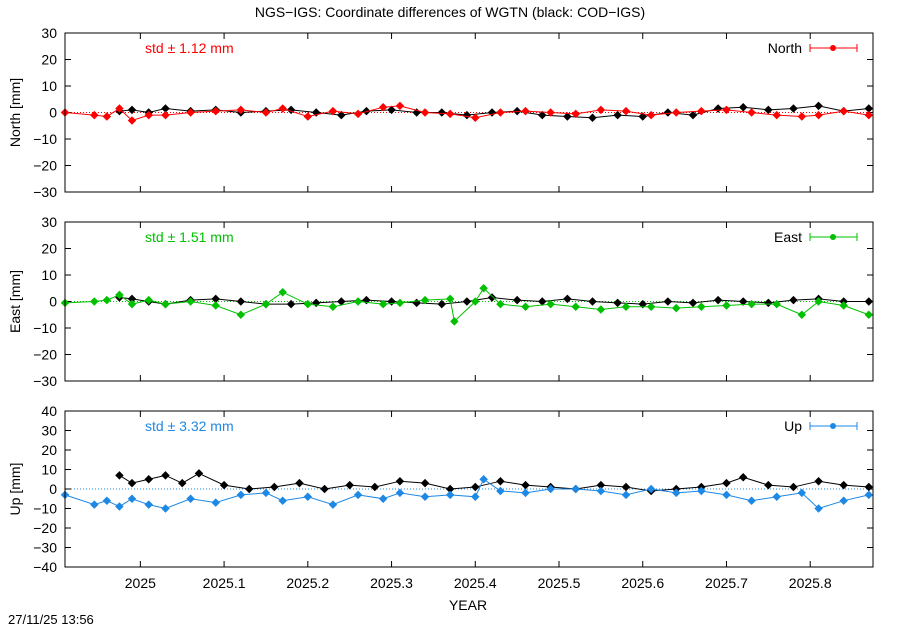  I want to click on y-axis-label: Up [mm], so click(15, 489).